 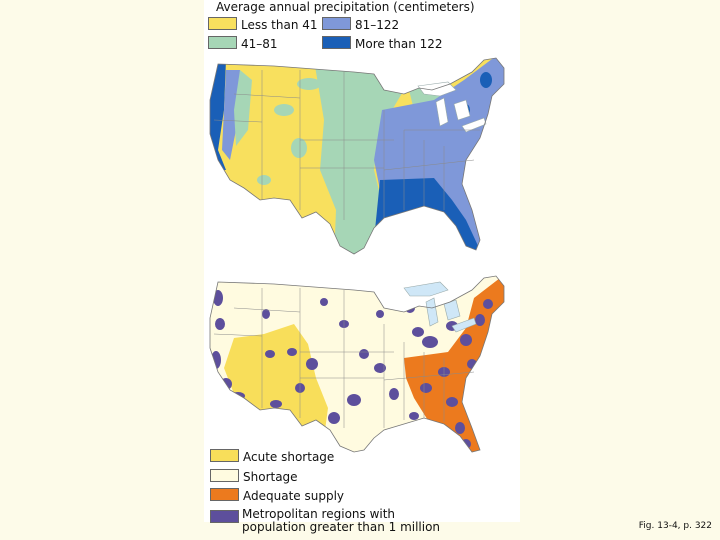 I want to click on legend-label-81-122: 81–122, so click(x=377, y=25).